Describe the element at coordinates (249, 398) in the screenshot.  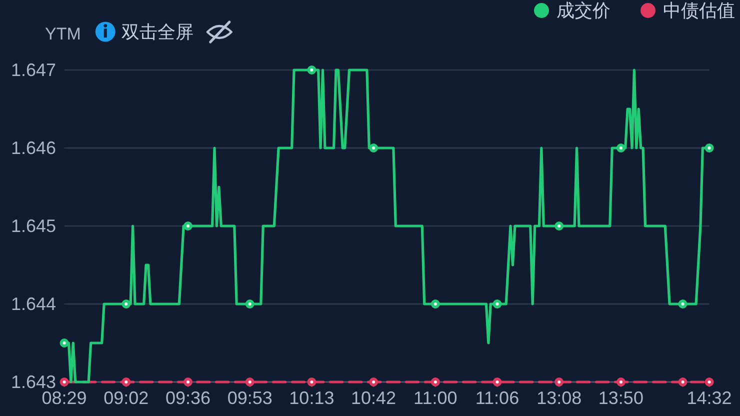
I see `x-tick-label: 09:53` at that location.